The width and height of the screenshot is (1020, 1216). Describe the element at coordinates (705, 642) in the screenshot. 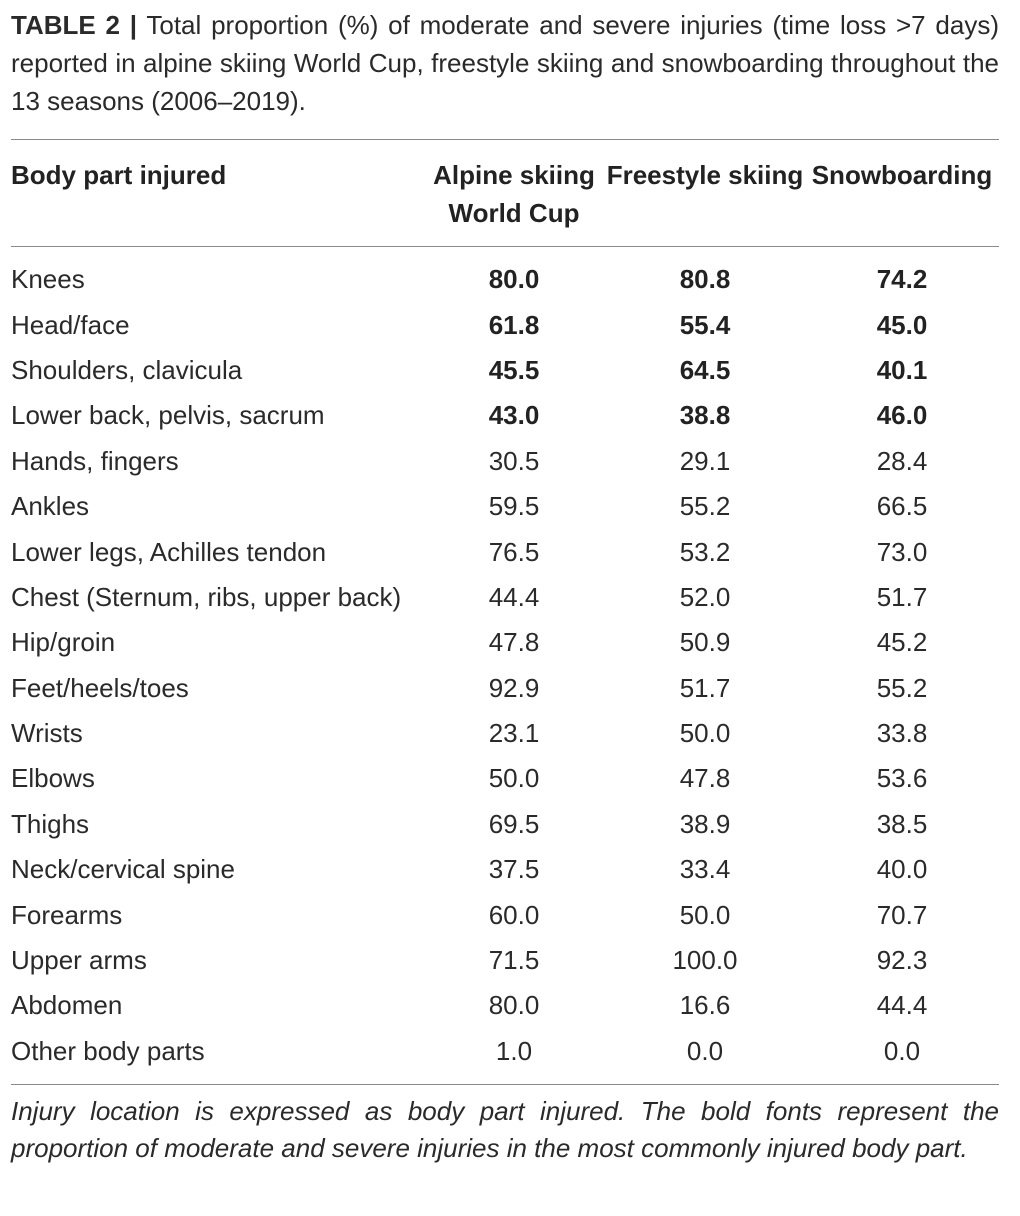

I see `cell-freestyle-skiing: 50.9` at that location.